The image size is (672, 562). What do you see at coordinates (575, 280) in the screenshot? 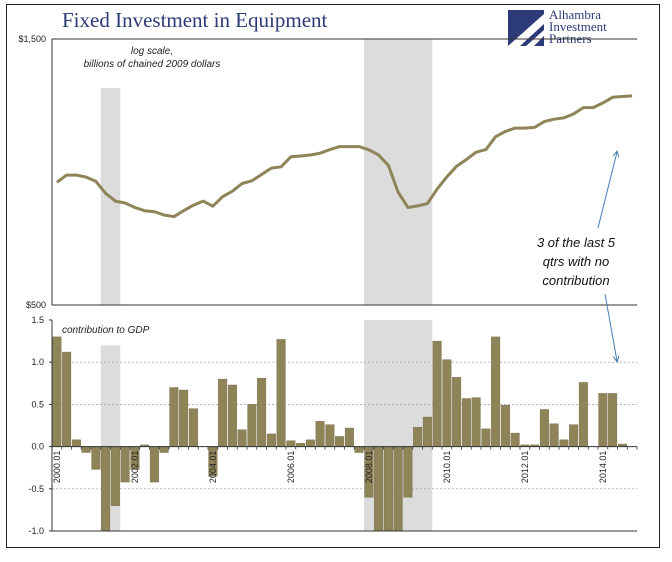
I see `callout-line-3: contribution` at bounding box center [575, 280].